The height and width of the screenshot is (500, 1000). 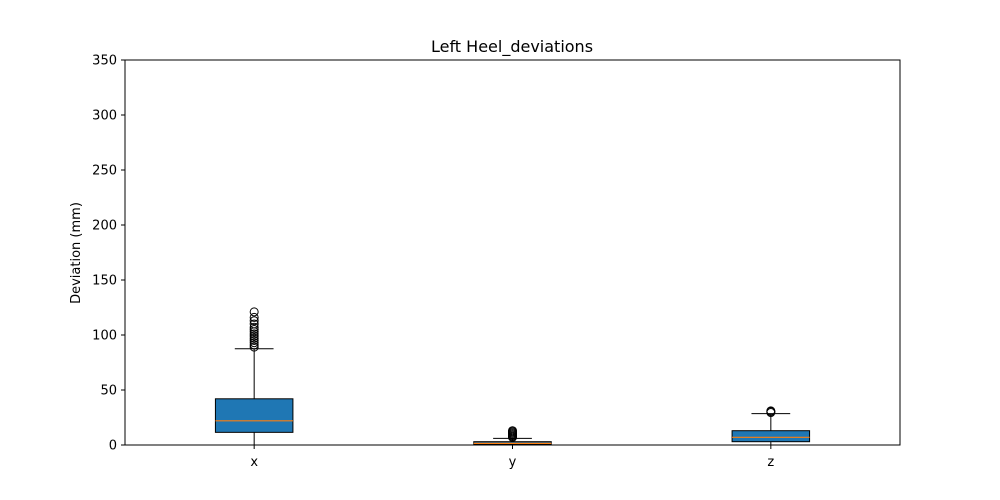 What do you see at coordinates (513, 462) in the screenshot?
I see `x-tick-label: y` at bounding box center [513, 462].